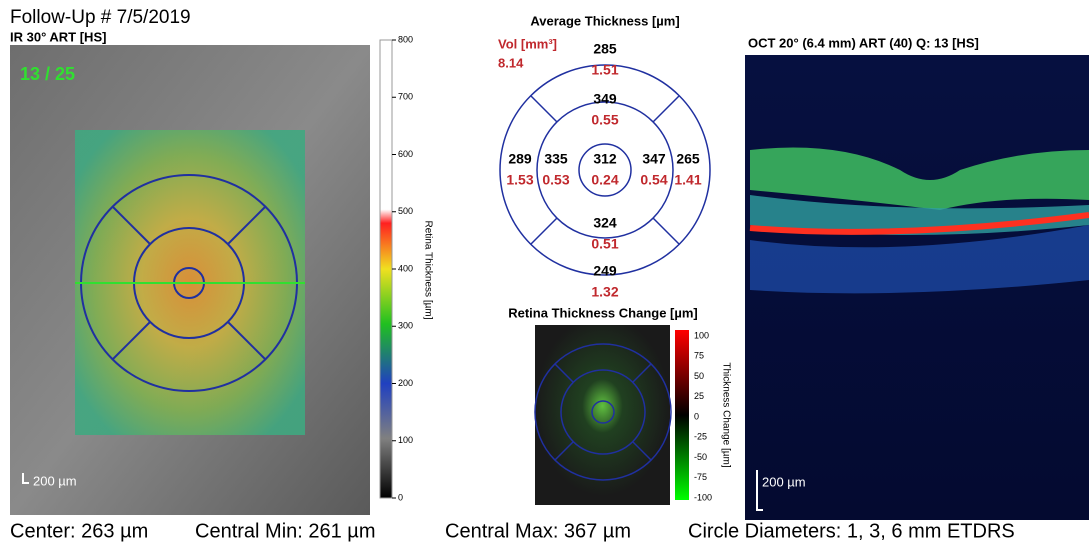 This screenshot has width=1089, height=547. Describe the element at coordinates (405, 39) in the screenshot. I see `tick-label: 800` at that location.